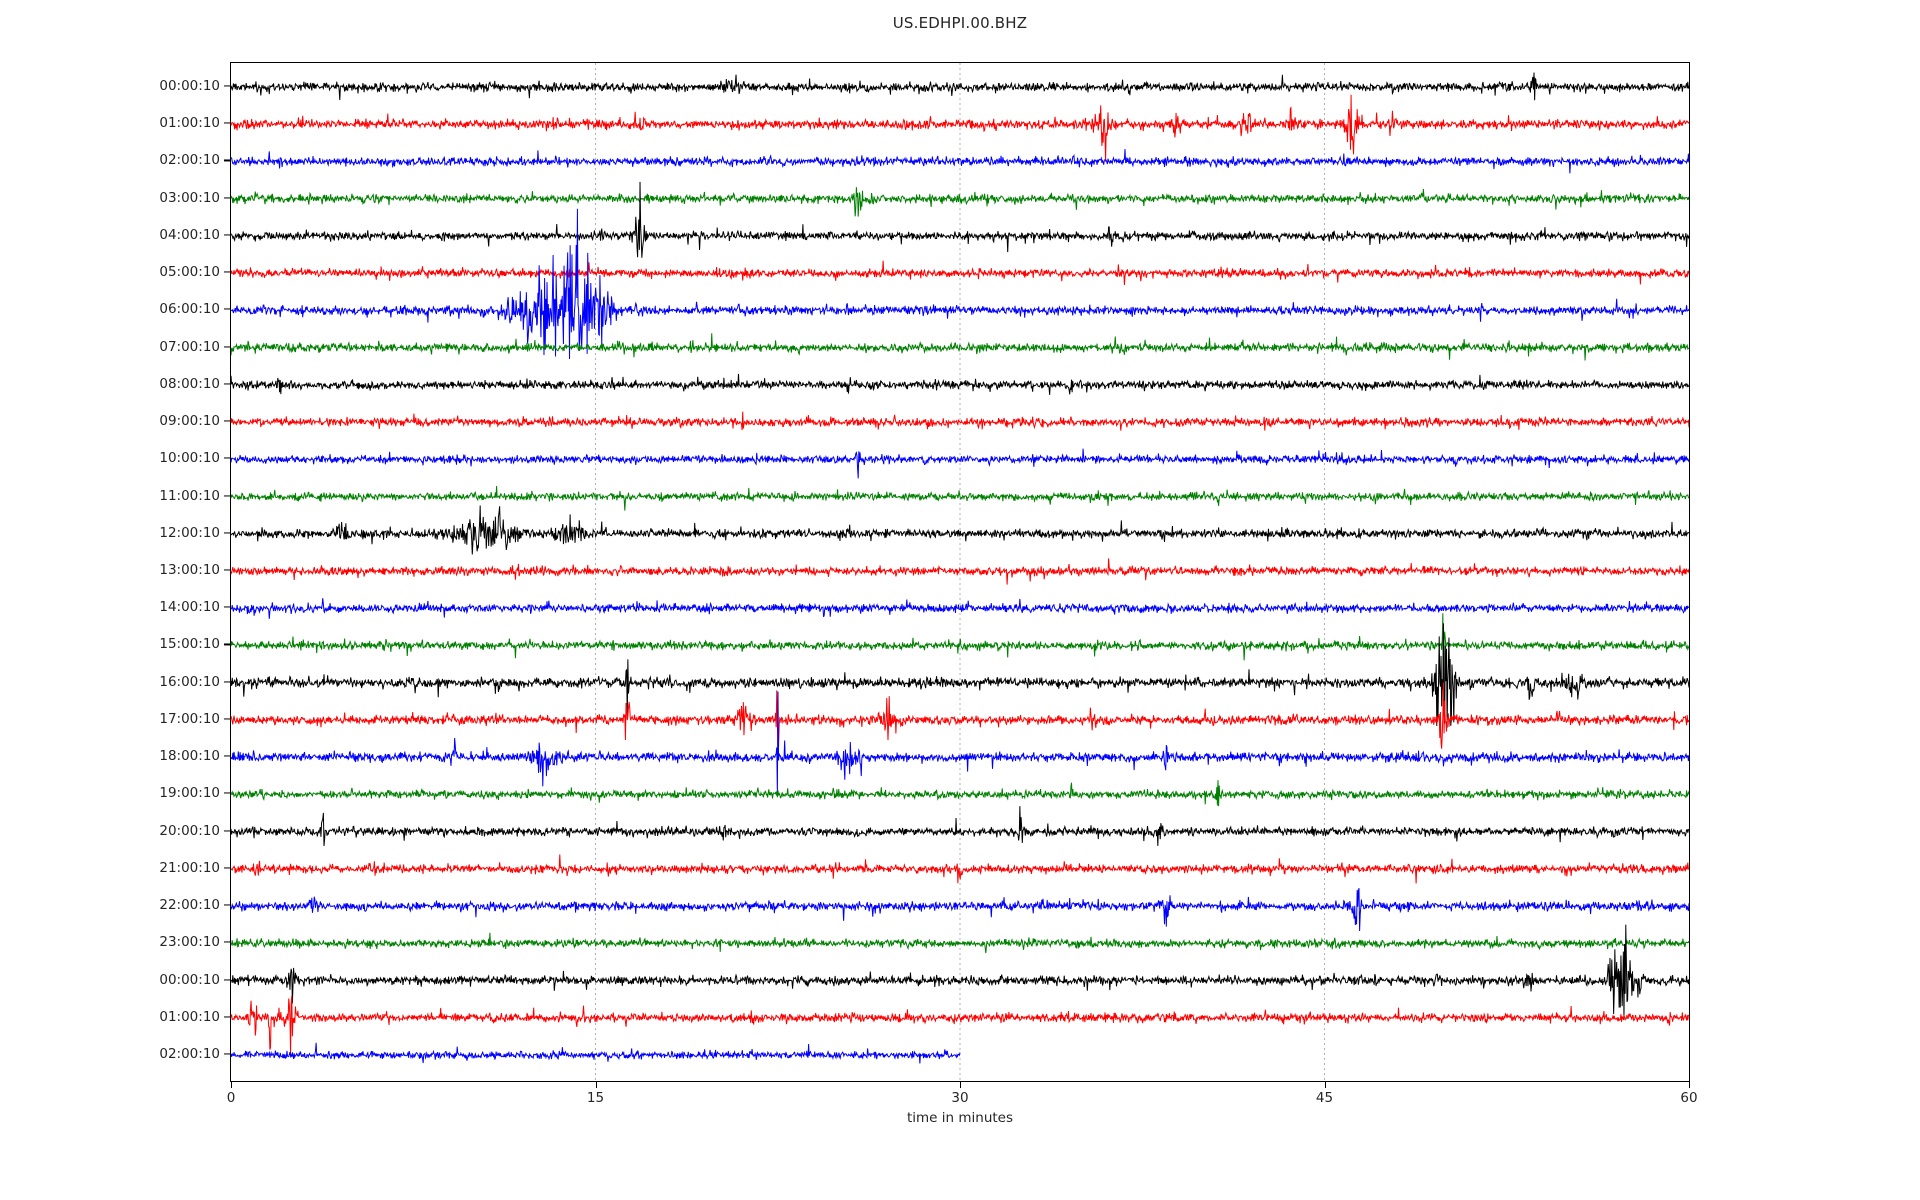 The image size is (1920, 1200). I want to click on y-axis-tick-label: 07:00:10, so click(189, 346).